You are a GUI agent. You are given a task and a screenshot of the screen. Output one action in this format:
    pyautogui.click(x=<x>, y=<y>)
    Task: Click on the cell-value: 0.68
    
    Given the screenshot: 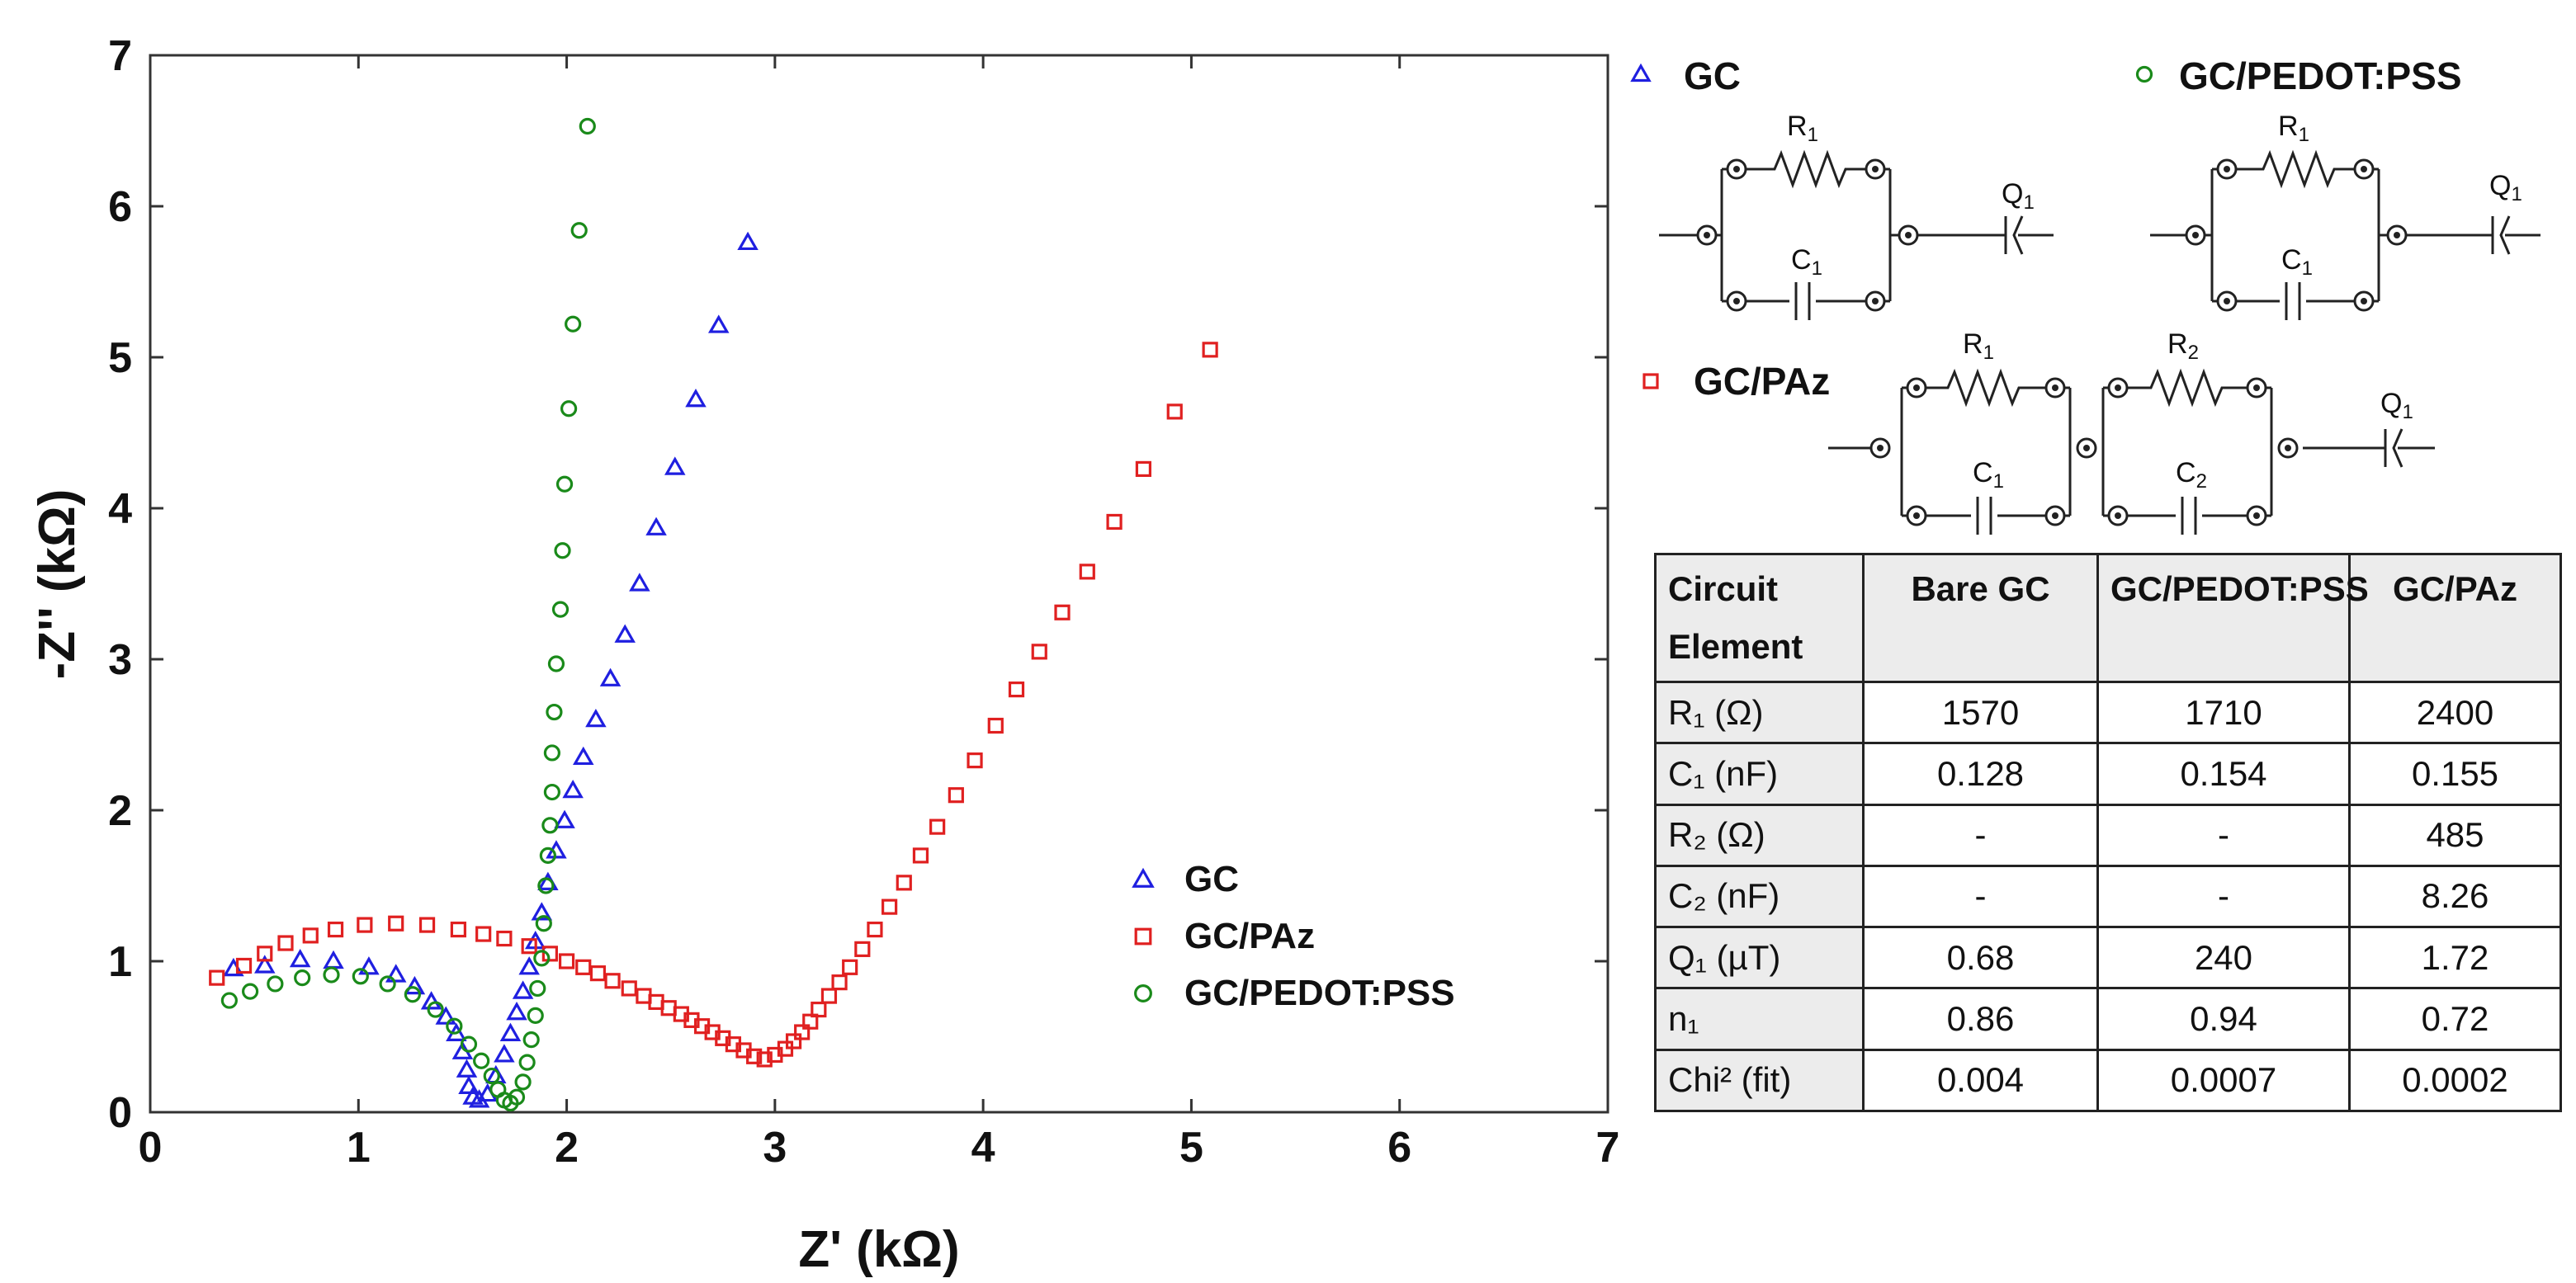 What is the action you would take?
    pyautogui.click(x=1980, y=958)
    